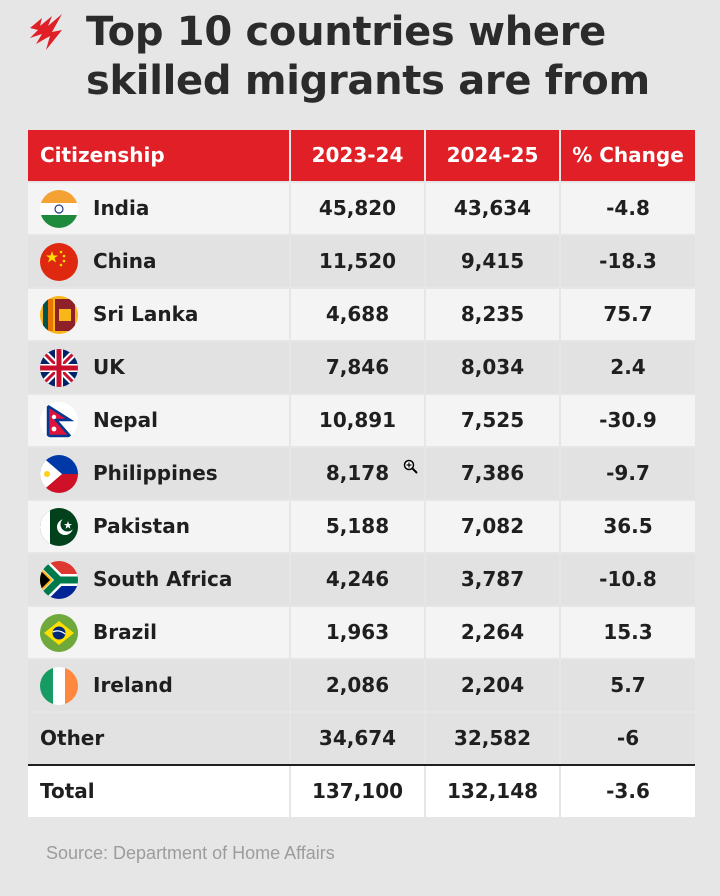  I want to click on row-country: Ireland, so click(133, 685).